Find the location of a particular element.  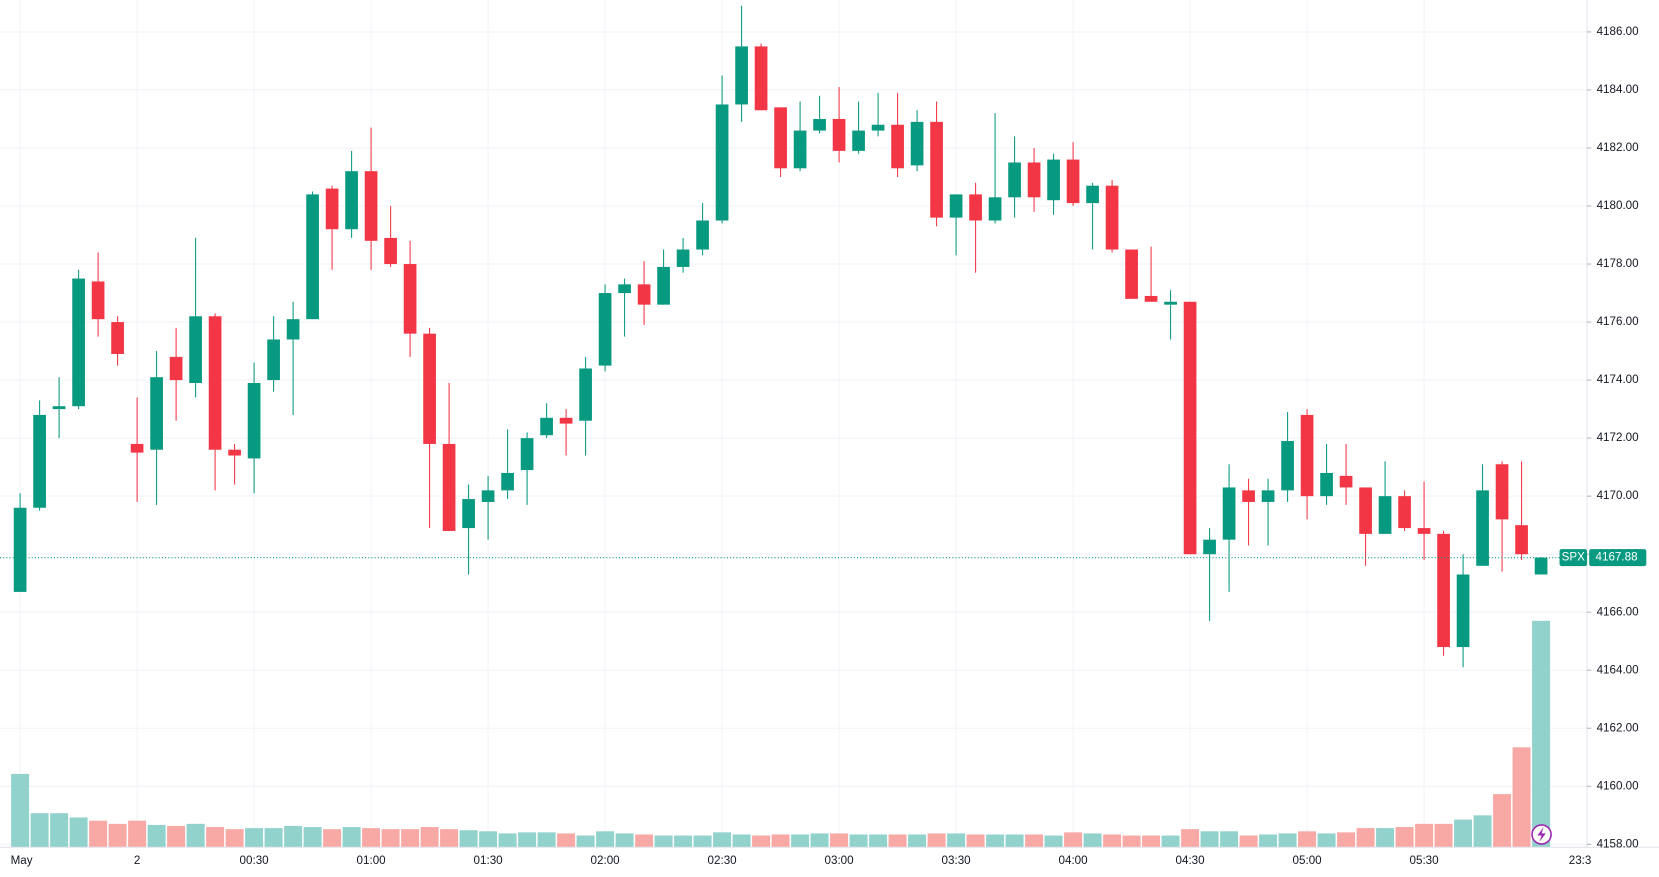

icon-bolt is located at coordinates (1541, 834).